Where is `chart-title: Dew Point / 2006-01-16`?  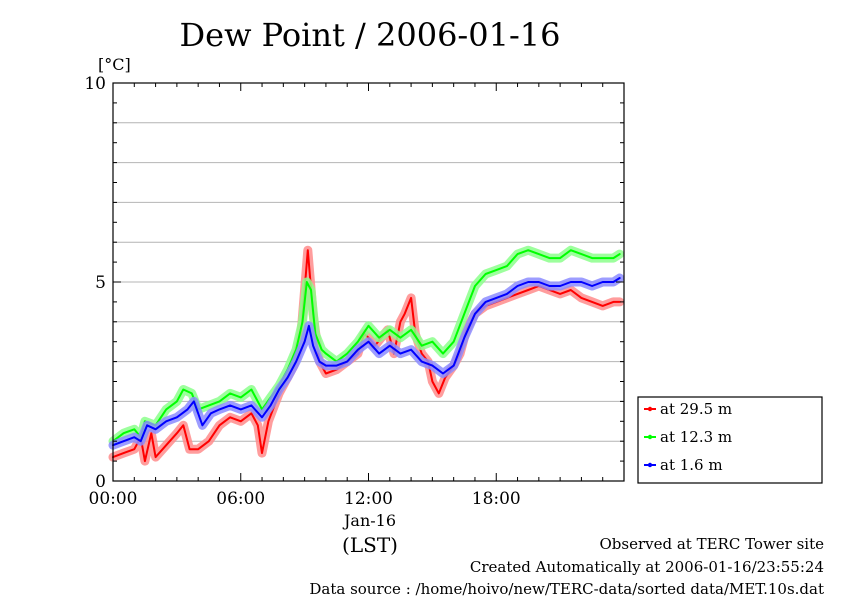 chart-title: Dew Point / 2006-01-16 is located at coordinates (370, 35).